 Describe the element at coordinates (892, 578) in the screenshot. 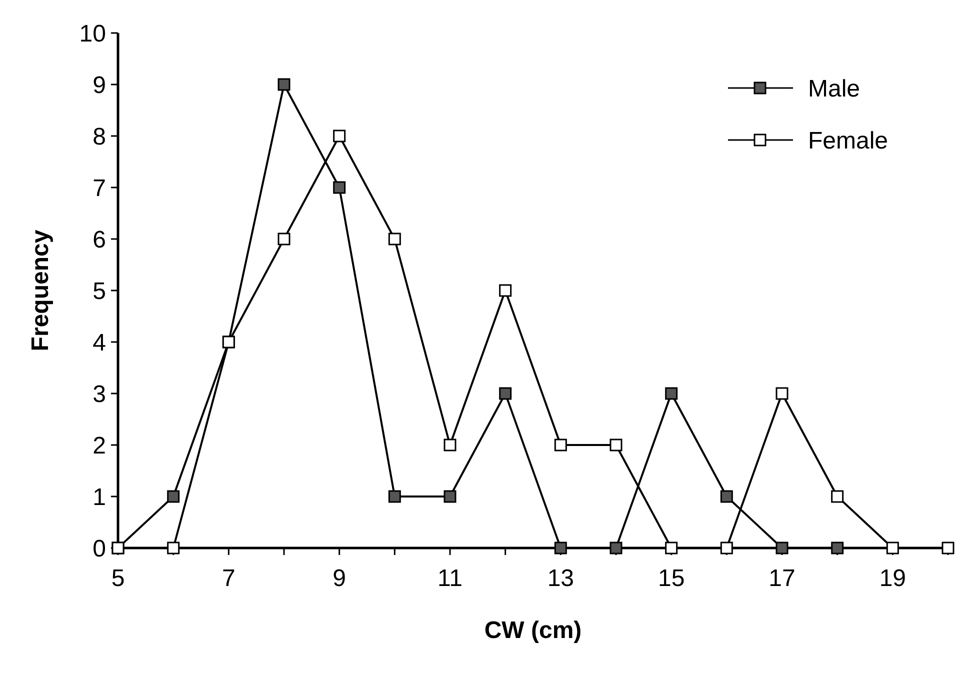

I see `x-tick-label: 19` at that location.